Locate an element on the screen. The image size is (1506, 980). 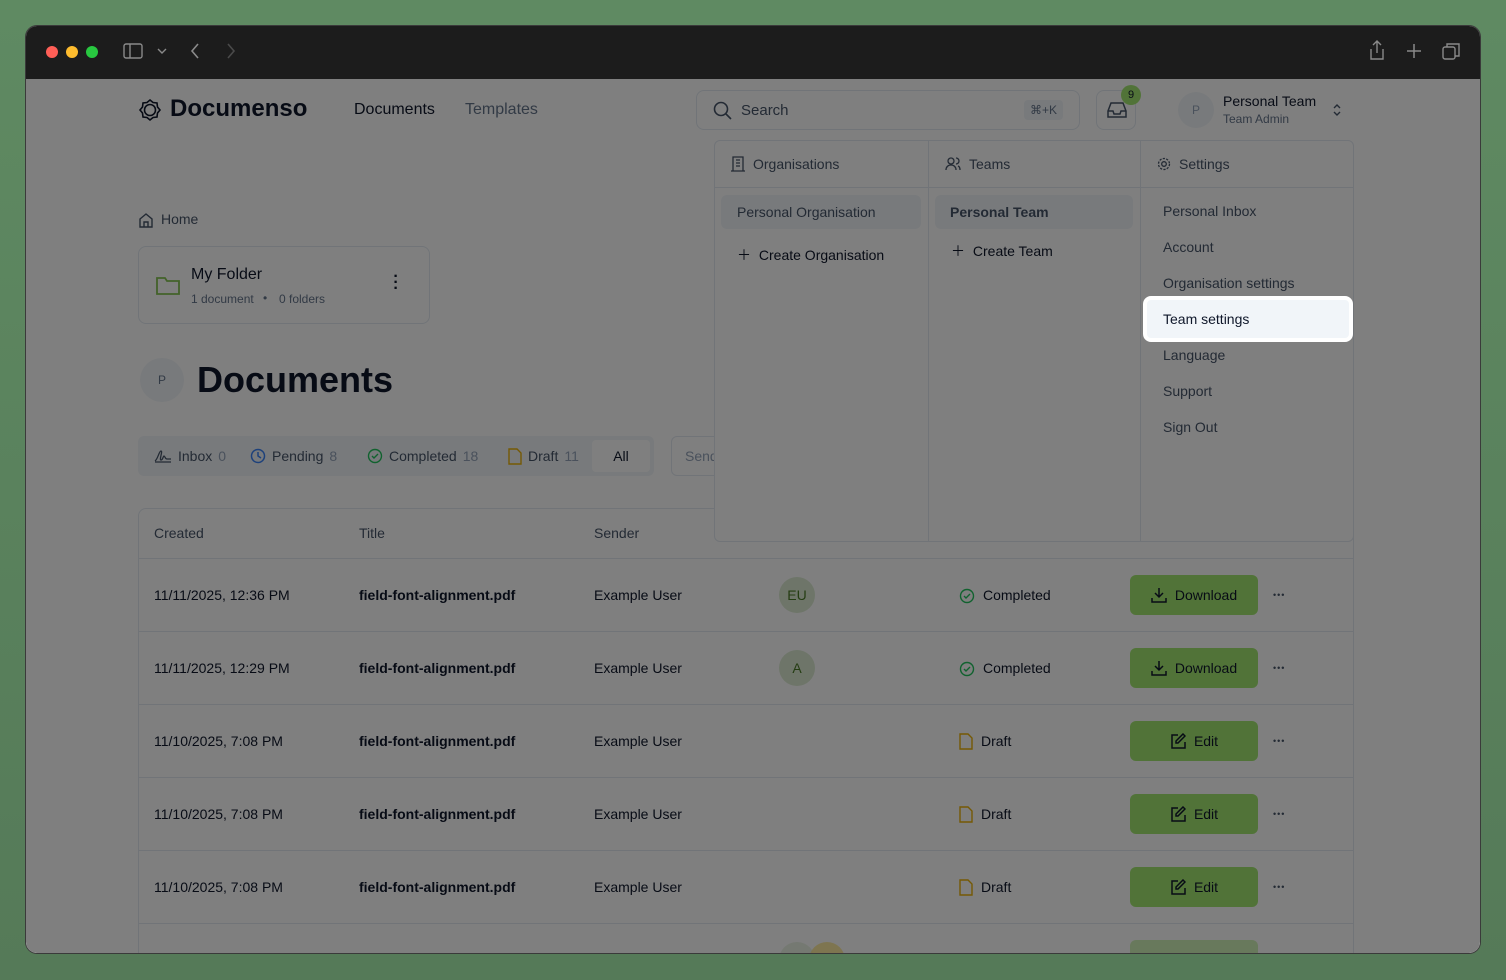
chevron-down-icon is located at coordinates (162, 51).